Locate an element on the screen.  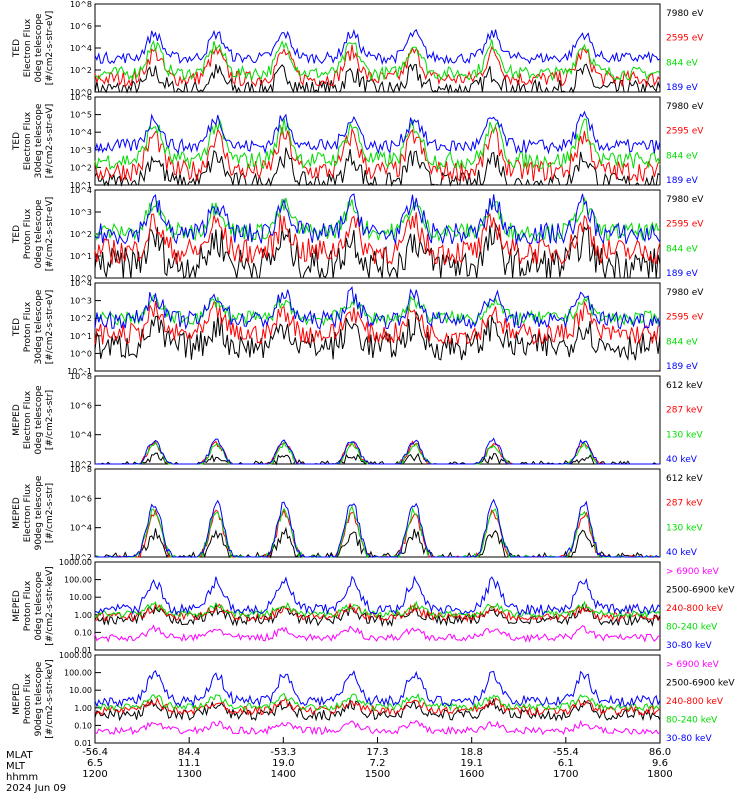
x-axis-tick-label: 19.0 is located at coordinates (283, 763).